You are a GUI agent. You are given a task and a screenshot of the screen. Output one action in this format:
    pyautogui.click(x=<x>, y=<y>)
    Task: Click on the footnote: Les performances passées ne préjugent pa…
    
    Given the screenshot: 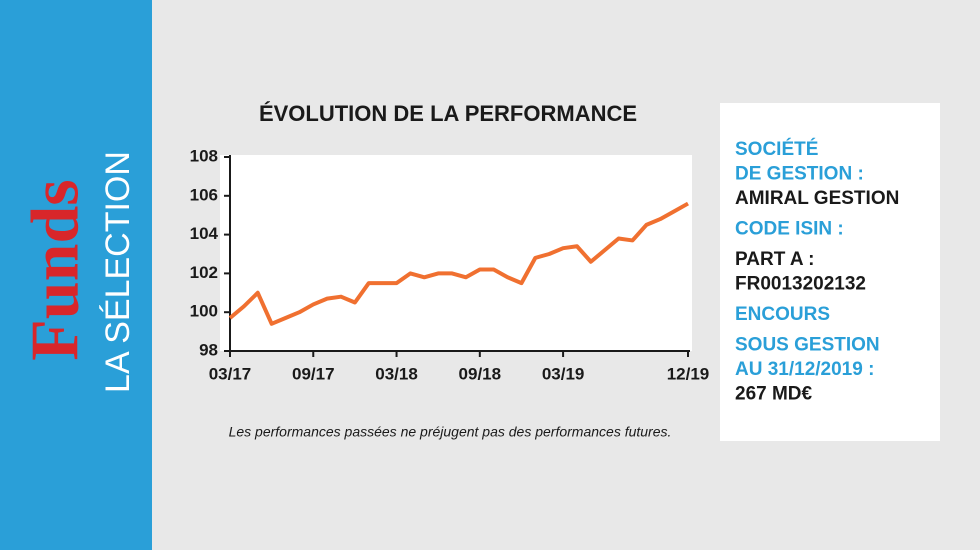 What is the action you would take?
    pyautogui.click(x=450, y=432)
    